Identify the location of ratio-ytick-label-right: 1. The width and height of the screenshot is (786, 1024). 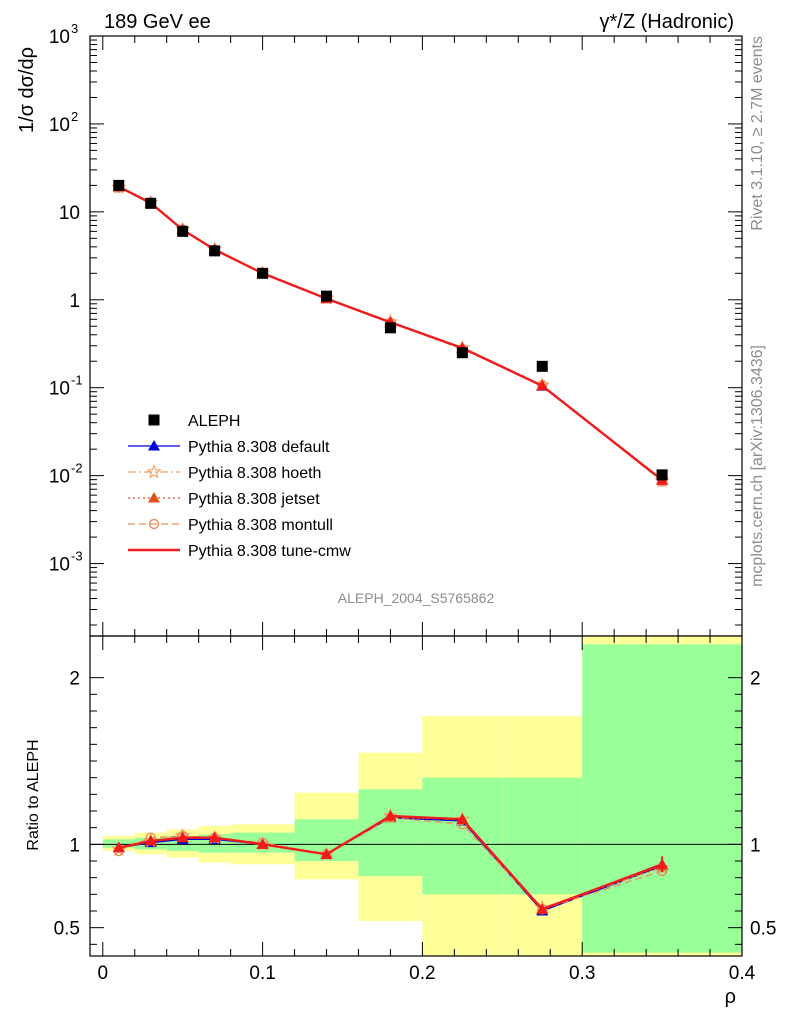
(755, 845).